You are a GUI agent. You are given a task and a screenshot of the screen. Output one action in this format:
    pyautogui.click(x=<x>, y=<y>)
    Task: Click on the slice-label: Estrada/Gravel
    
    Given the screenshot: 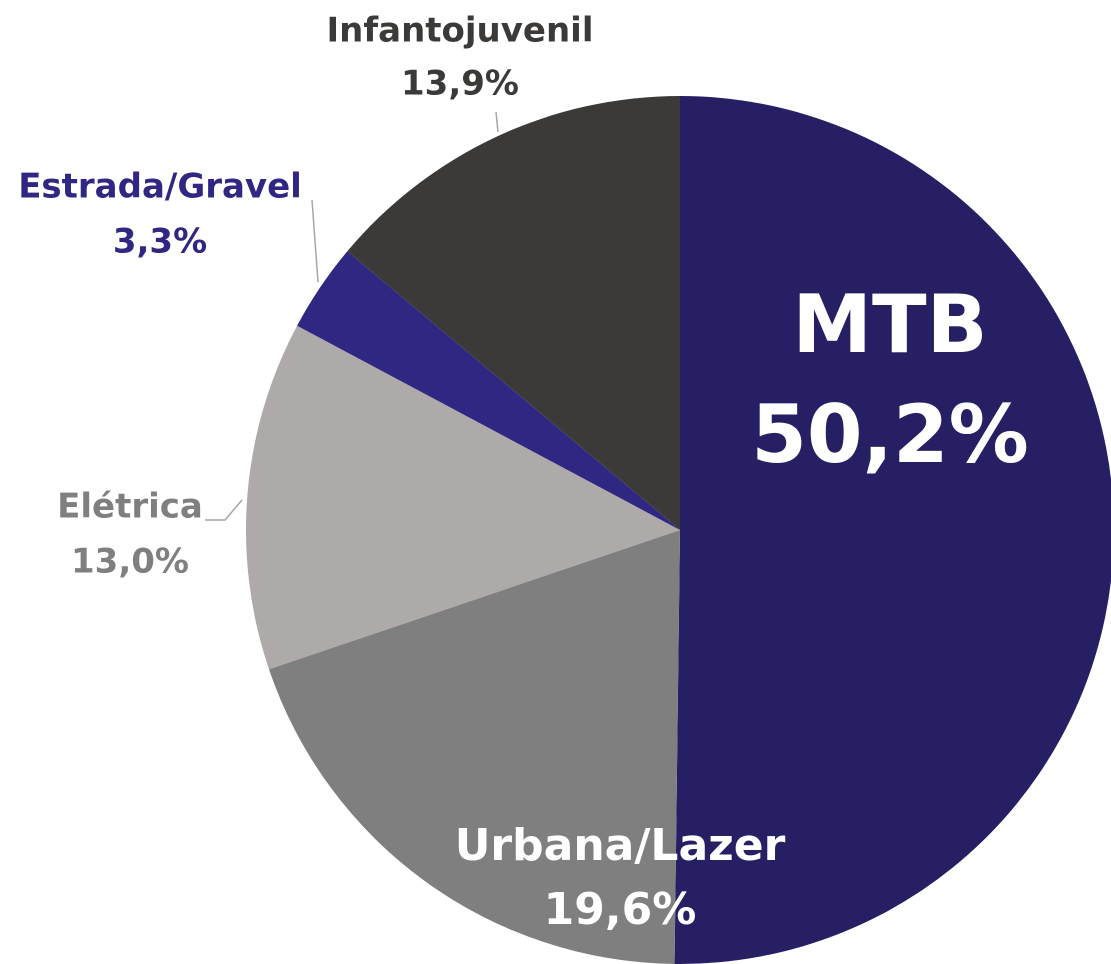 What is the action you would take?
    pyautogui.click(x=160, y=187)
    